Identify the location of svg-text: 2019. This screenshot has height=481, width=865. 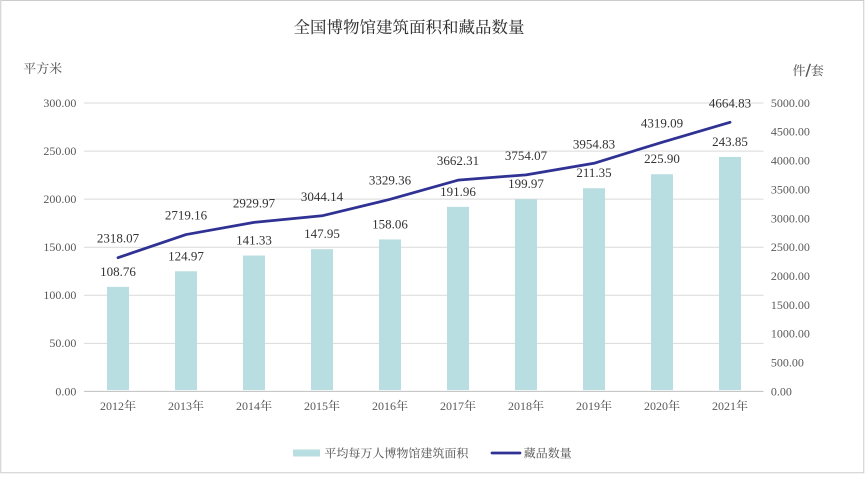
(588, 406).